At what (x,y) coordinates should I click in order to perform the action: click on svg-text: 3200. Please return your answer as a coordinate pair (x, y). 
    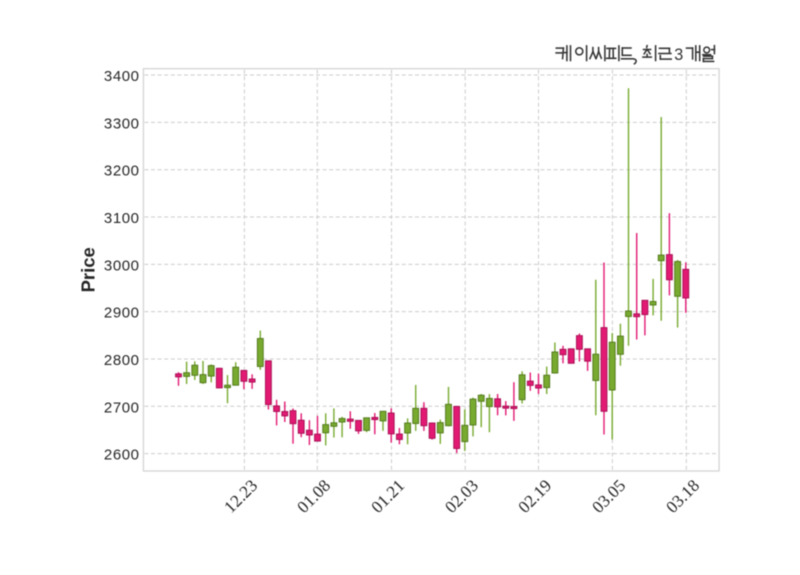
    Looking at the image, I should click on (122, 171).